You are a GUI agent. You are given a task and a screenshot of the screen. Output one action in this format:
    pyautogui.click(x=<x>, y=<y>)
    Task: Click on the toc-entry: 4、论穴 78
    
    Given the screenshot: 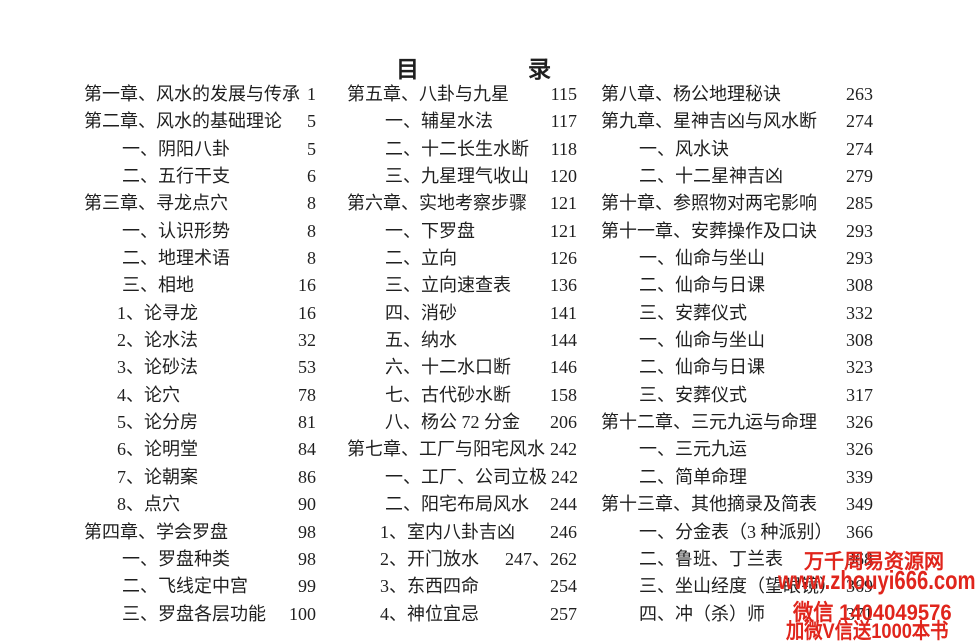 What is the action you would take?
    pyautogui.click(x=200, y=395)
    